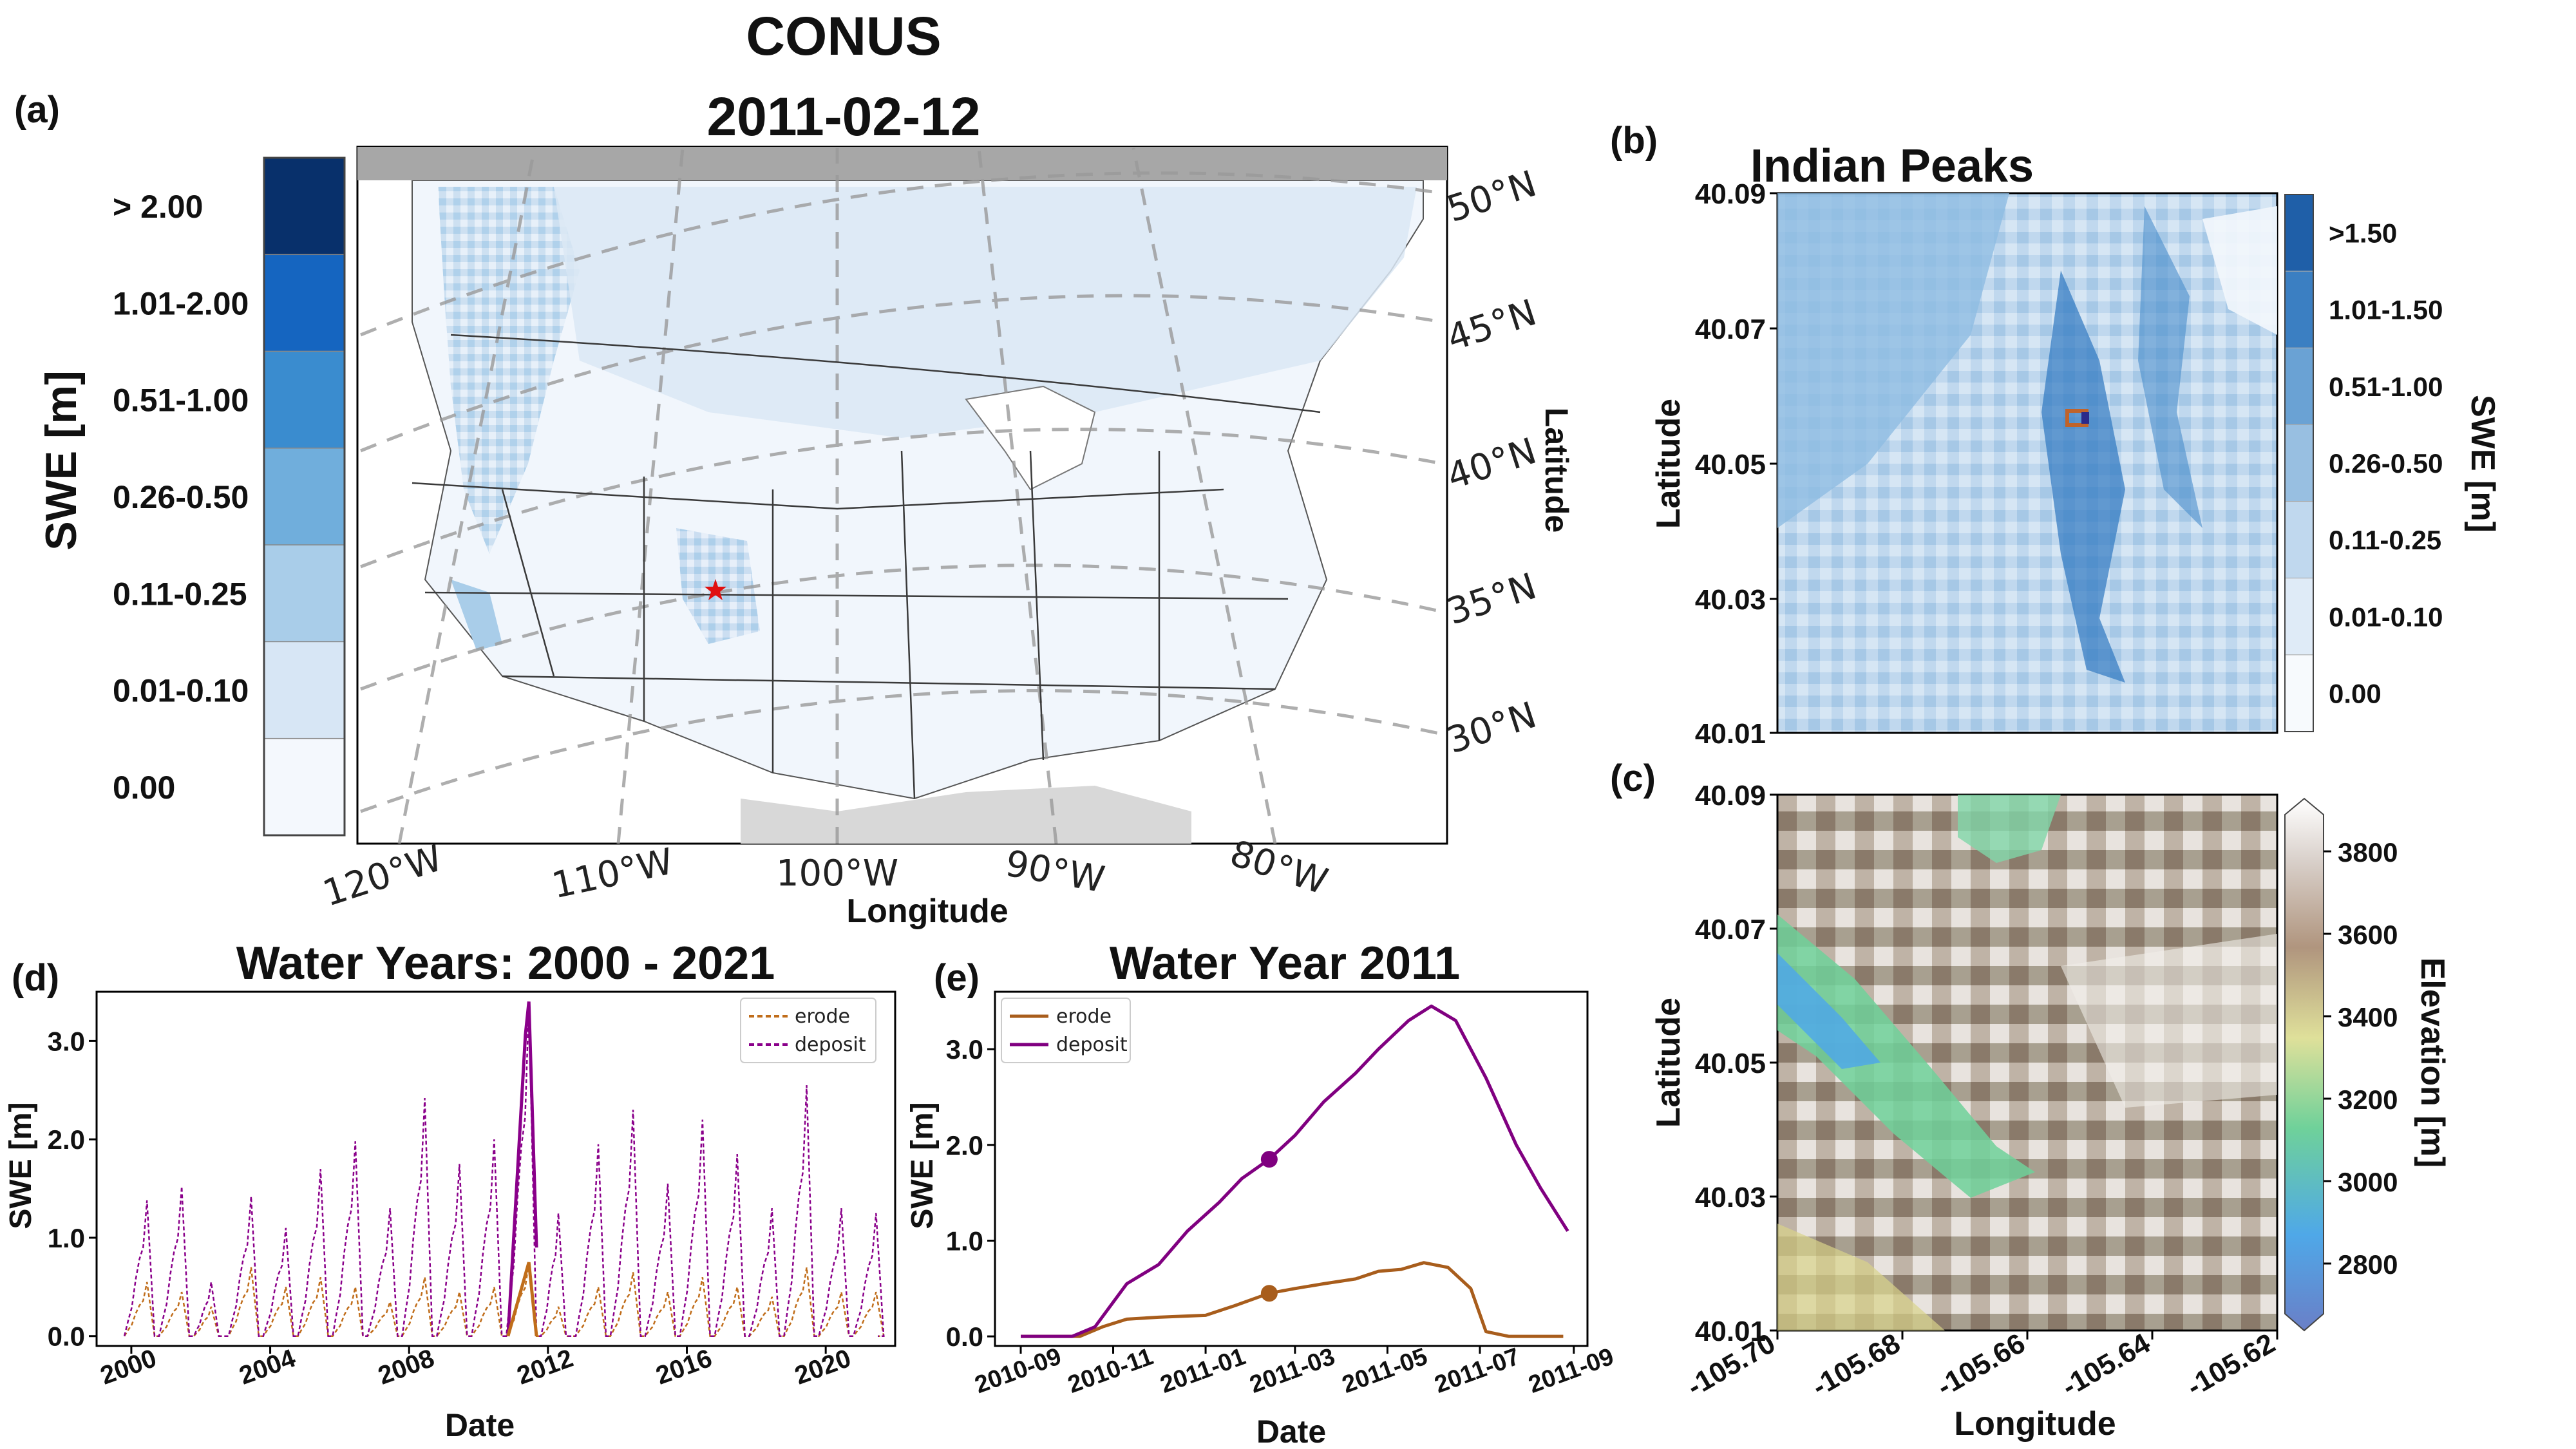 The width and height of the screenshot is (2576, 1449). What do you see at coordinates (2385, 540) in the screenshot?
I see `colorbar-b-label-4: 0.11-0.25` at bounding box center [2385, 540].